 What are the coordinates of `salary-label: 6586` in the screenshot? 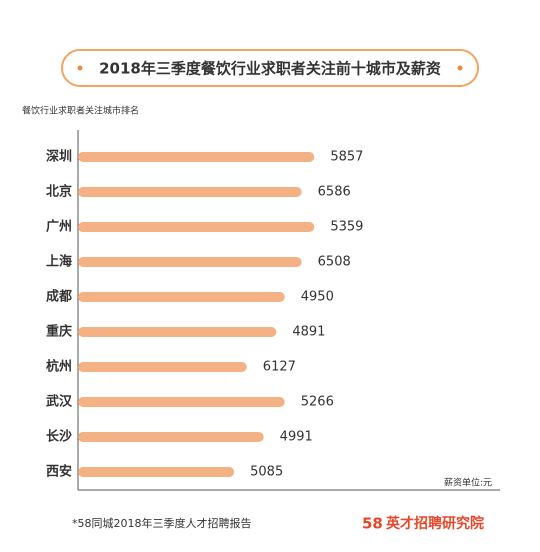 It's located at (334, 192).